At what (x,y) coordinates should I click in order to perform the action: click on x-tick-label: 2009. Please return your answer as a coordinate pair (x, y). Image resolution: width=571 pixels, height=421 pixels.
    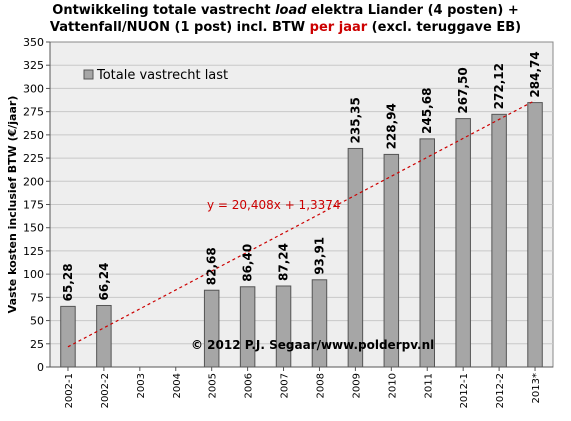
    Looking at the image, I should click on (356, 385).